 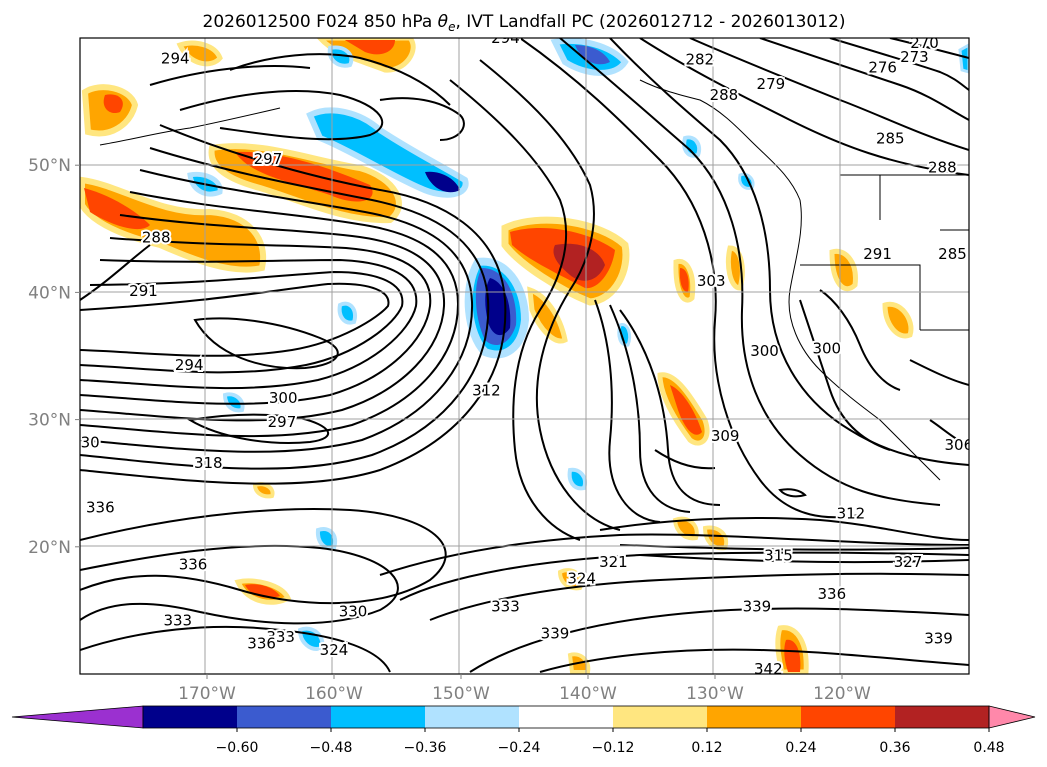 I want to click on contour-label: 342, so click(x=768, y=669).